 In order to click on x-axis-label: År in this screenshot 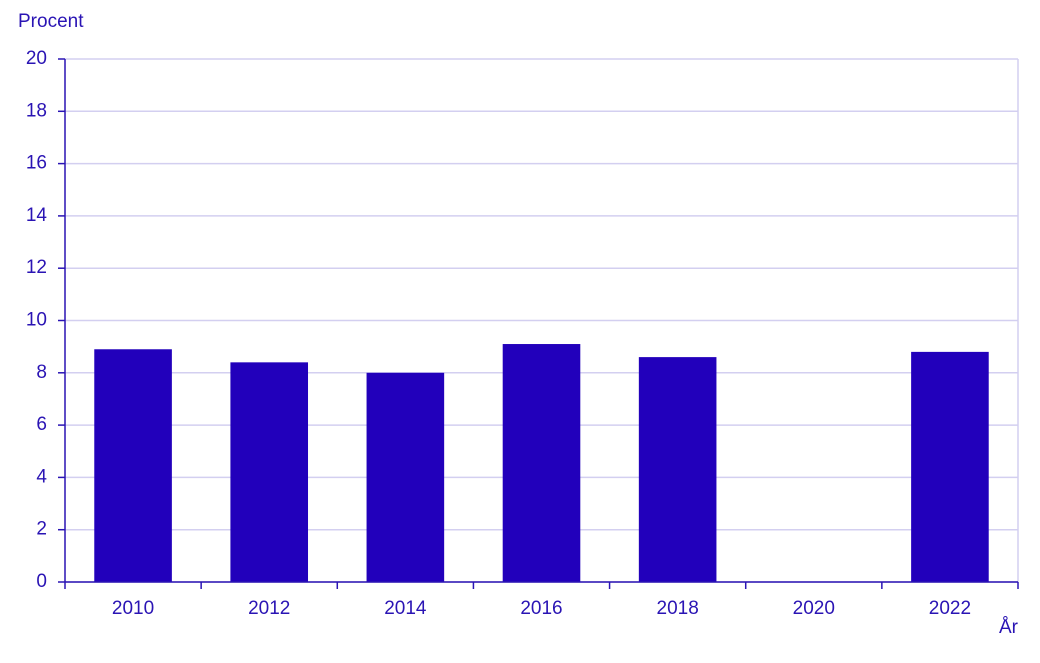, I will do `click(1009, 627)`.